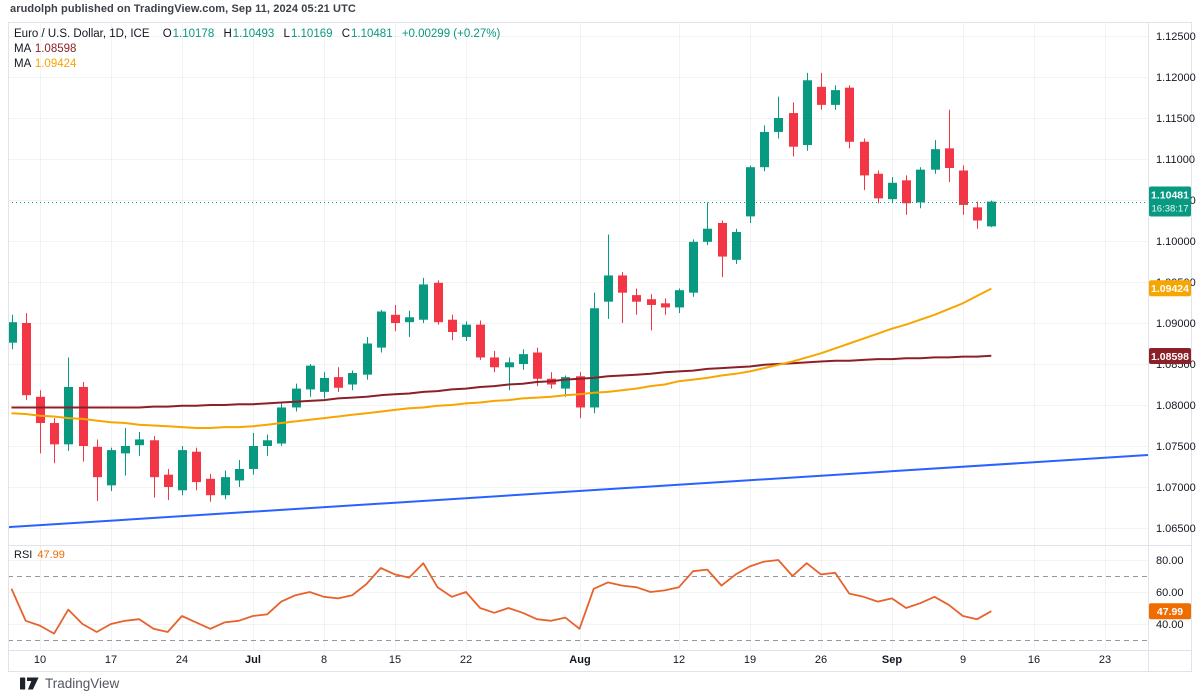 The height and width of the screenshot is (696, 1200). I want to click on ma-slow-label: MA, so click(22, 49).